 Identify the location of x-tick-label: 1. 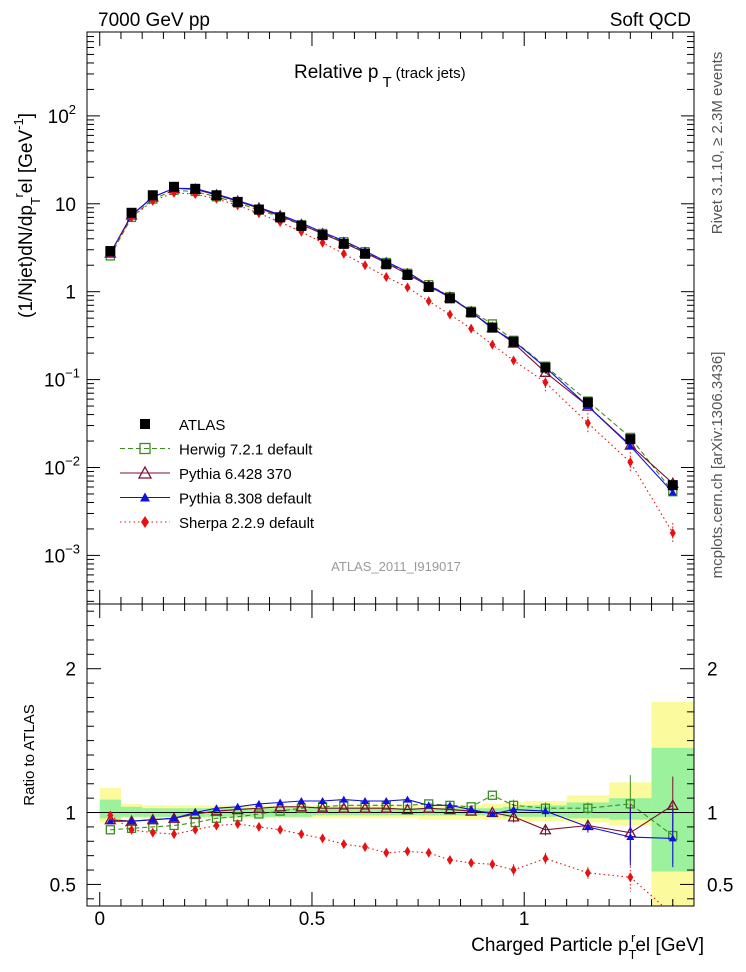
(524, 919).